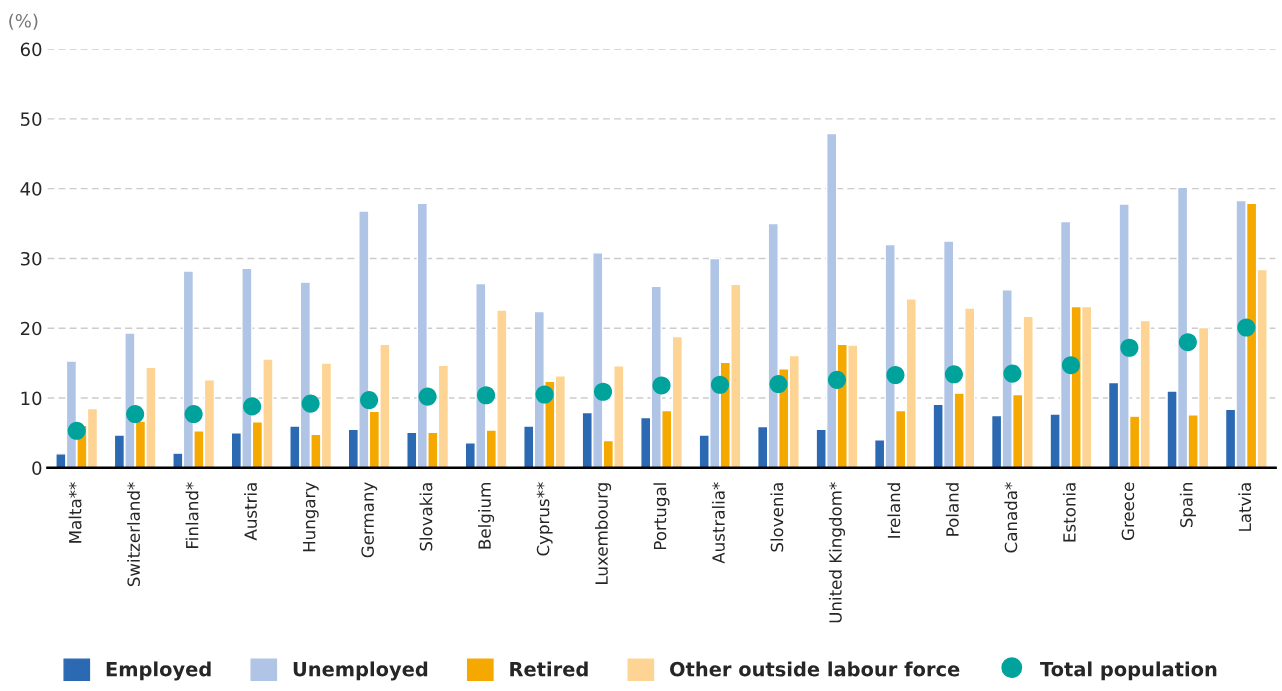 Image resolution: width=1282 pixels, height=691 pixels. What do you see at coordinates (549, 669) in the screenshot?
I see `legend-label: Retired` at bounding box center [549, 669].